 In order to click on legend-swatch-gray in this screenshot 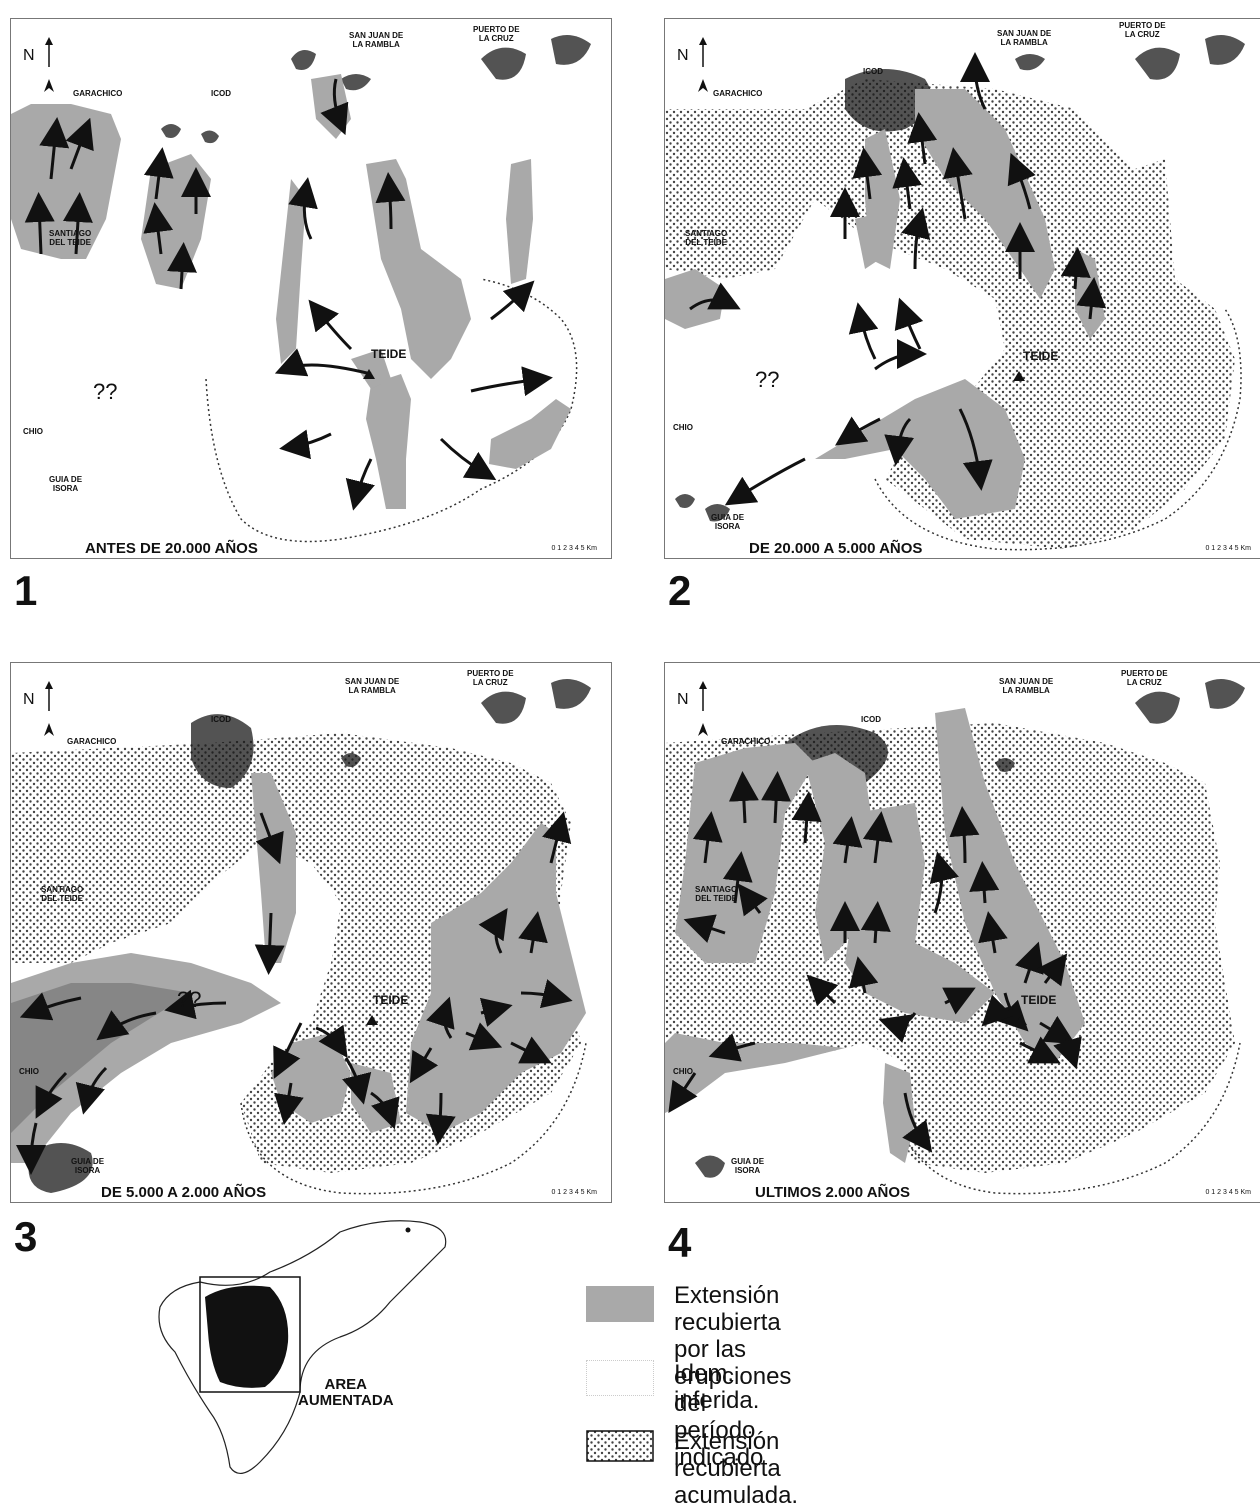, I will do `click(620, 1304)`.